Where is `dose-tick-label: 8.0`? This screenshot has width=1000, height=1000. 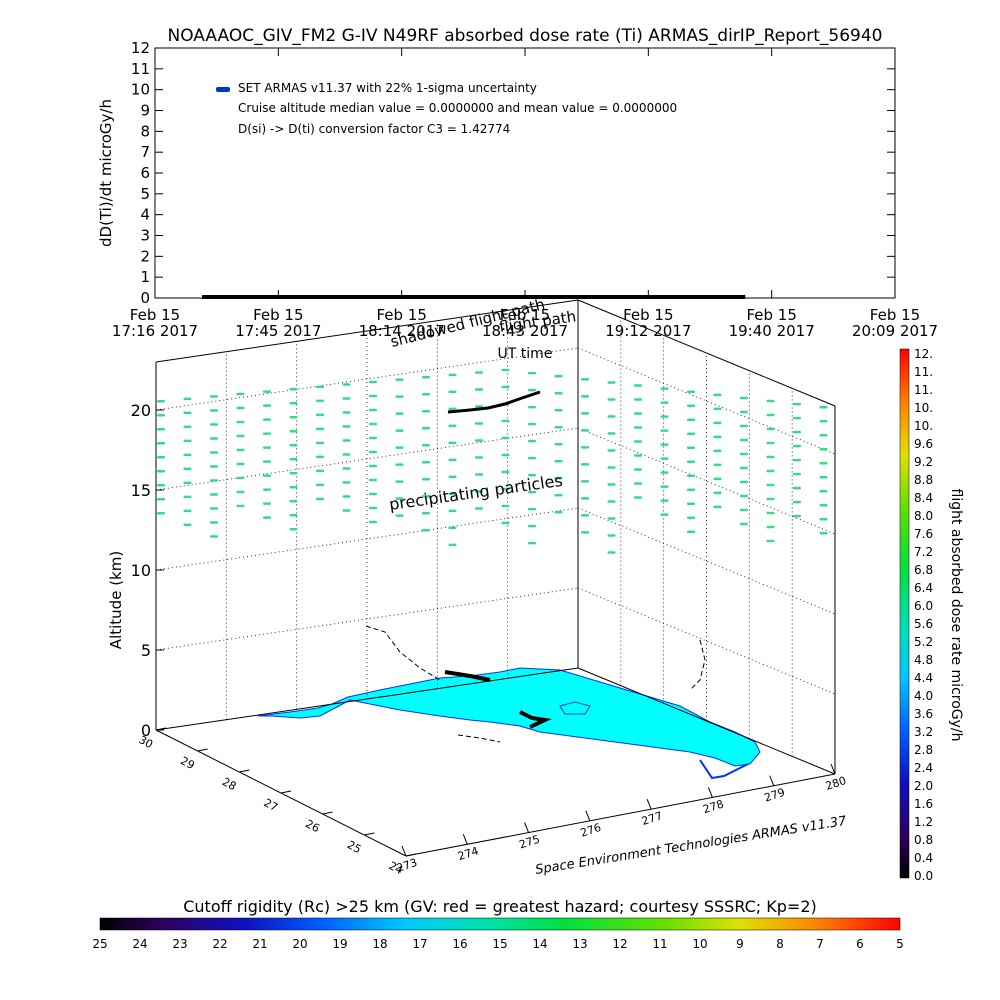
dose-tick-label: 8.0 is located at coordinates (923, 516).